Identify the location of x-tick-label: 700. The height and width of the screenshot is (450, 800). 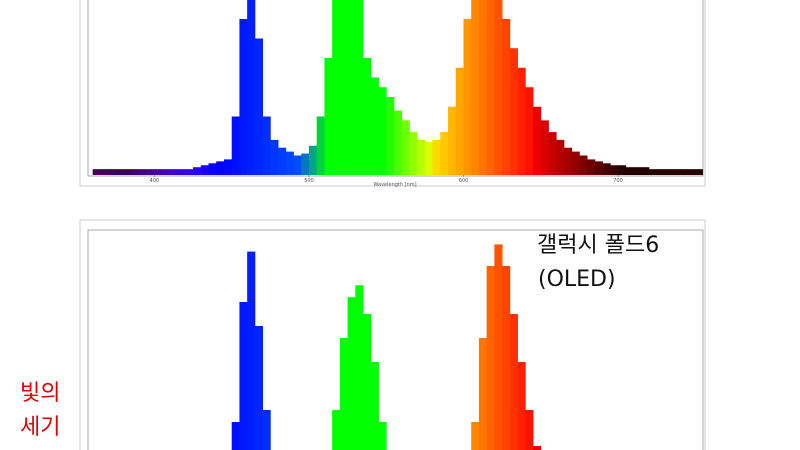
(618, 181).